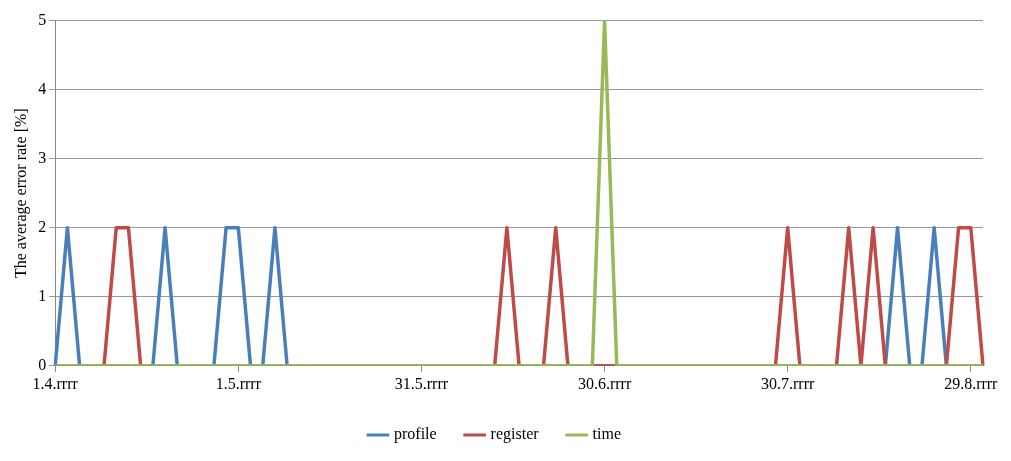 This screenshot has width=1011, height=461. Describe the element at coordinates (421, 383) in the screenshot. I see `x-tick-label: 31.5.rrrr` at that location.